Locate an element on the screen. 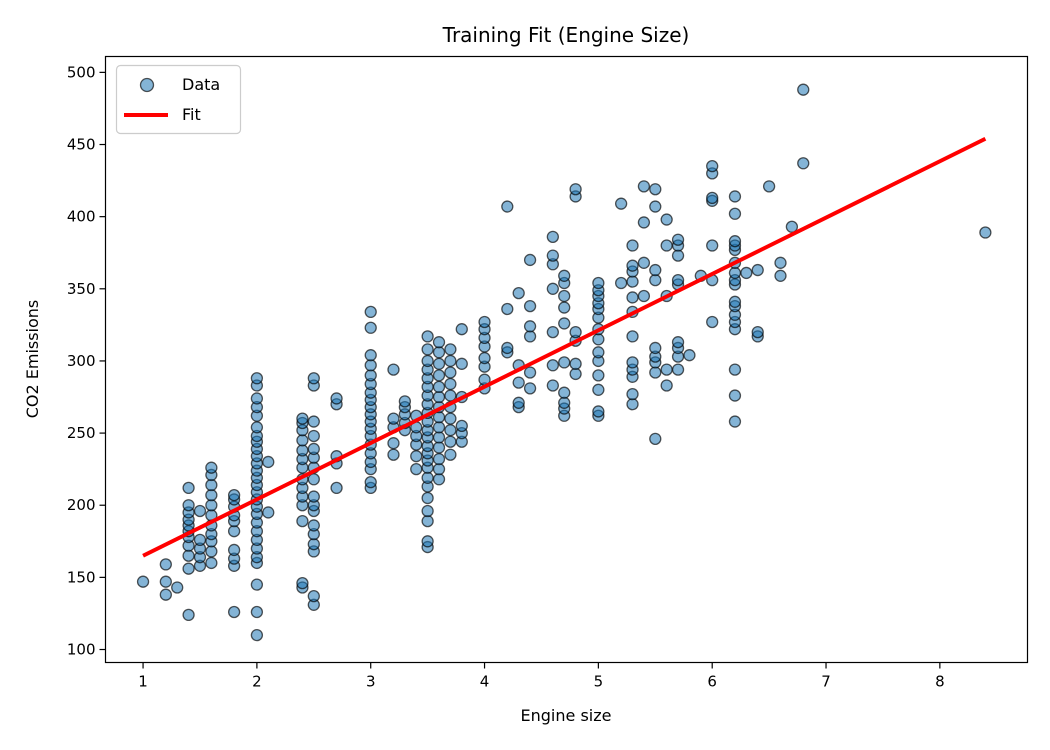 Image resolution: width=1050 pixels, height=750 pixels. y-tick-label: 500 is located at coordinates (81, 72).